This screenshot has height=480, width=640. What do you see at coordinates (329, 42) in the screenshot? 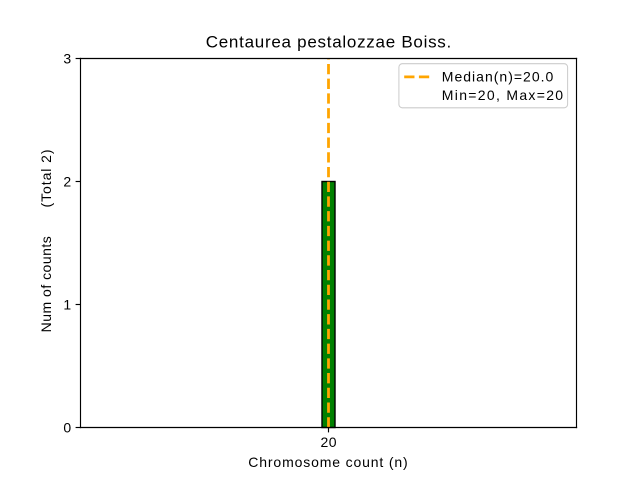
I see `svg-text: Centaurea pestalozzae Boiss.` at bounding box center [329, 42].